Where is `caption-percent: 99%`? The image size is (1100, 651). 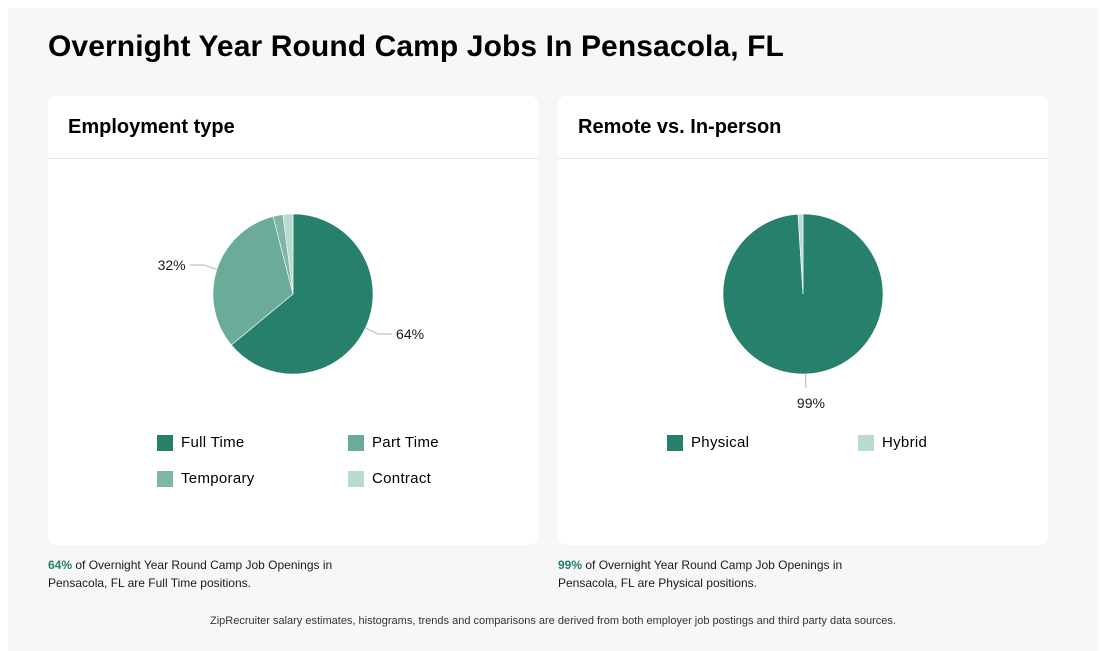 caption-percent: 99% is located at coordinates (570, 565).